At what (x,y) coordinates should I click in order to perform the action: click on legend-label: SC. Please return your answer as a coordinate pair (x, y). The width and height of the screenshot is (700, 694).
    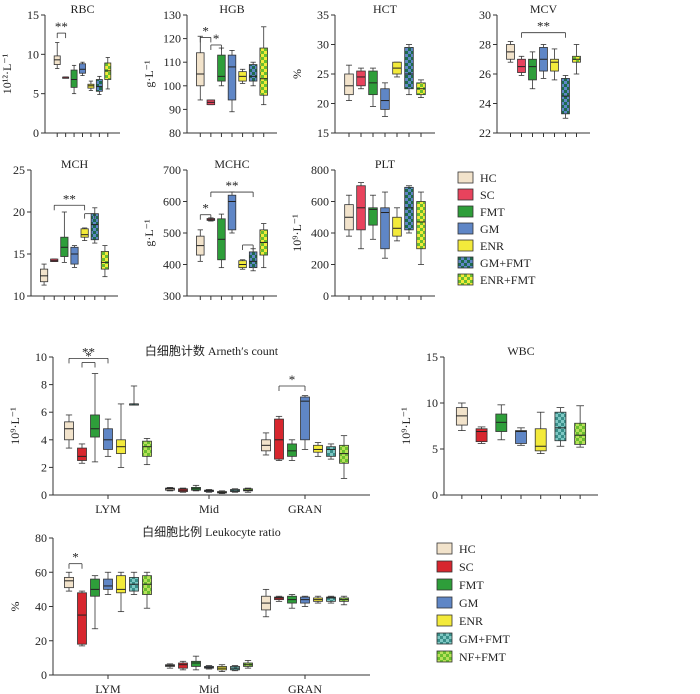
    Looking at the image, I should click on (466, 567).